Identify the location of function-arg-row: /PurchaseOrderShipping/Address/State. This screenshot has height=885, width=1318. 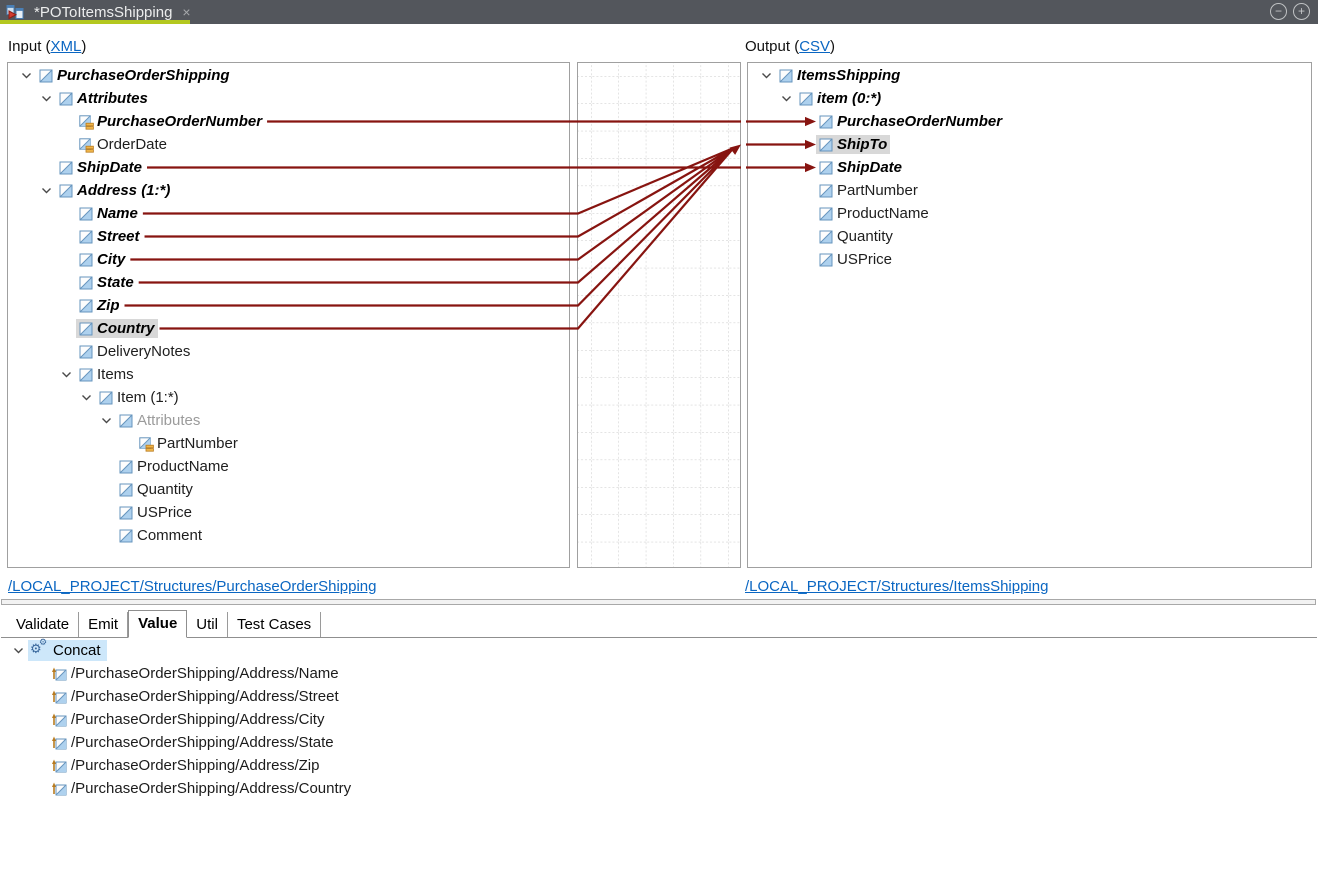
(193, 742).